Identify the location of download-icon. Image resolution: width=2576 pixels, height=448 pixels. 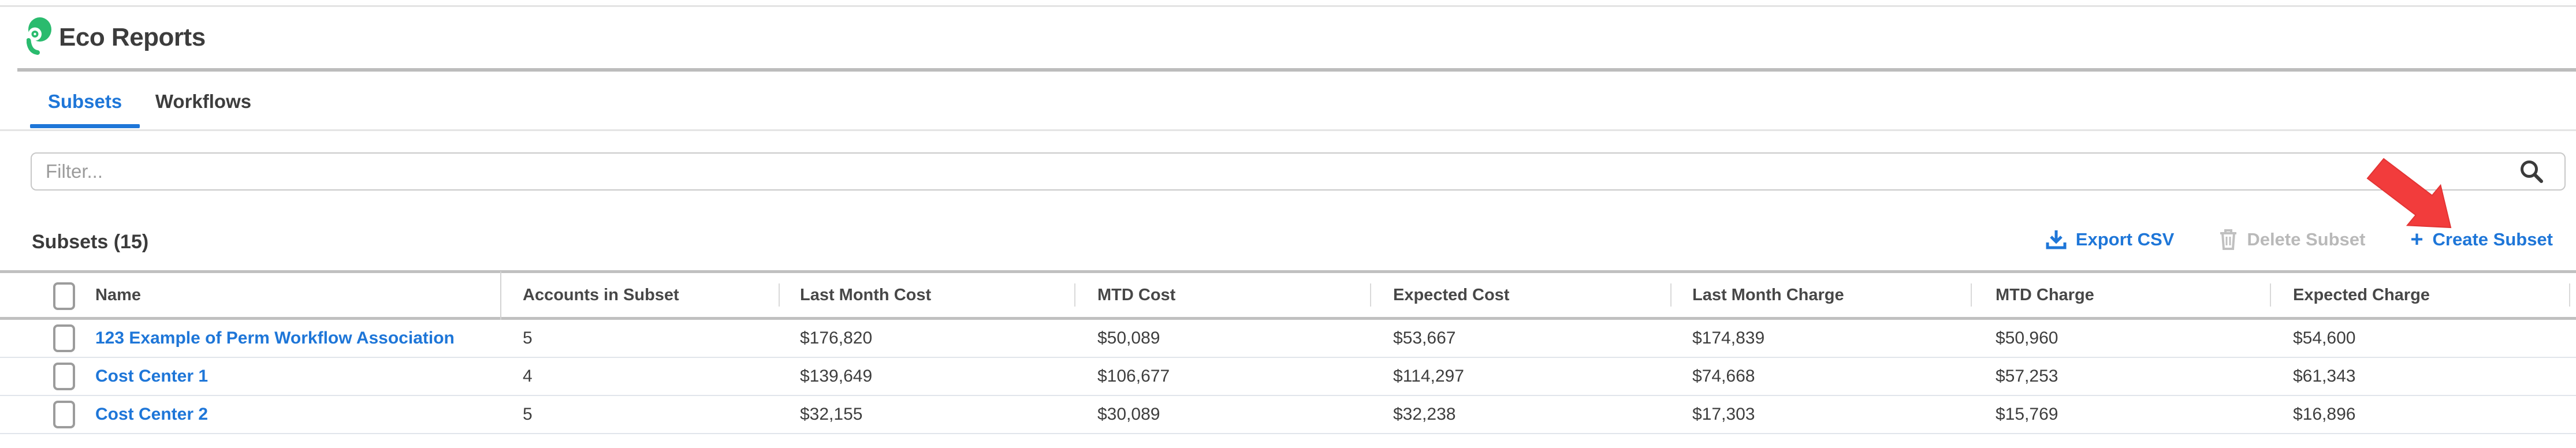
(2056, 239).